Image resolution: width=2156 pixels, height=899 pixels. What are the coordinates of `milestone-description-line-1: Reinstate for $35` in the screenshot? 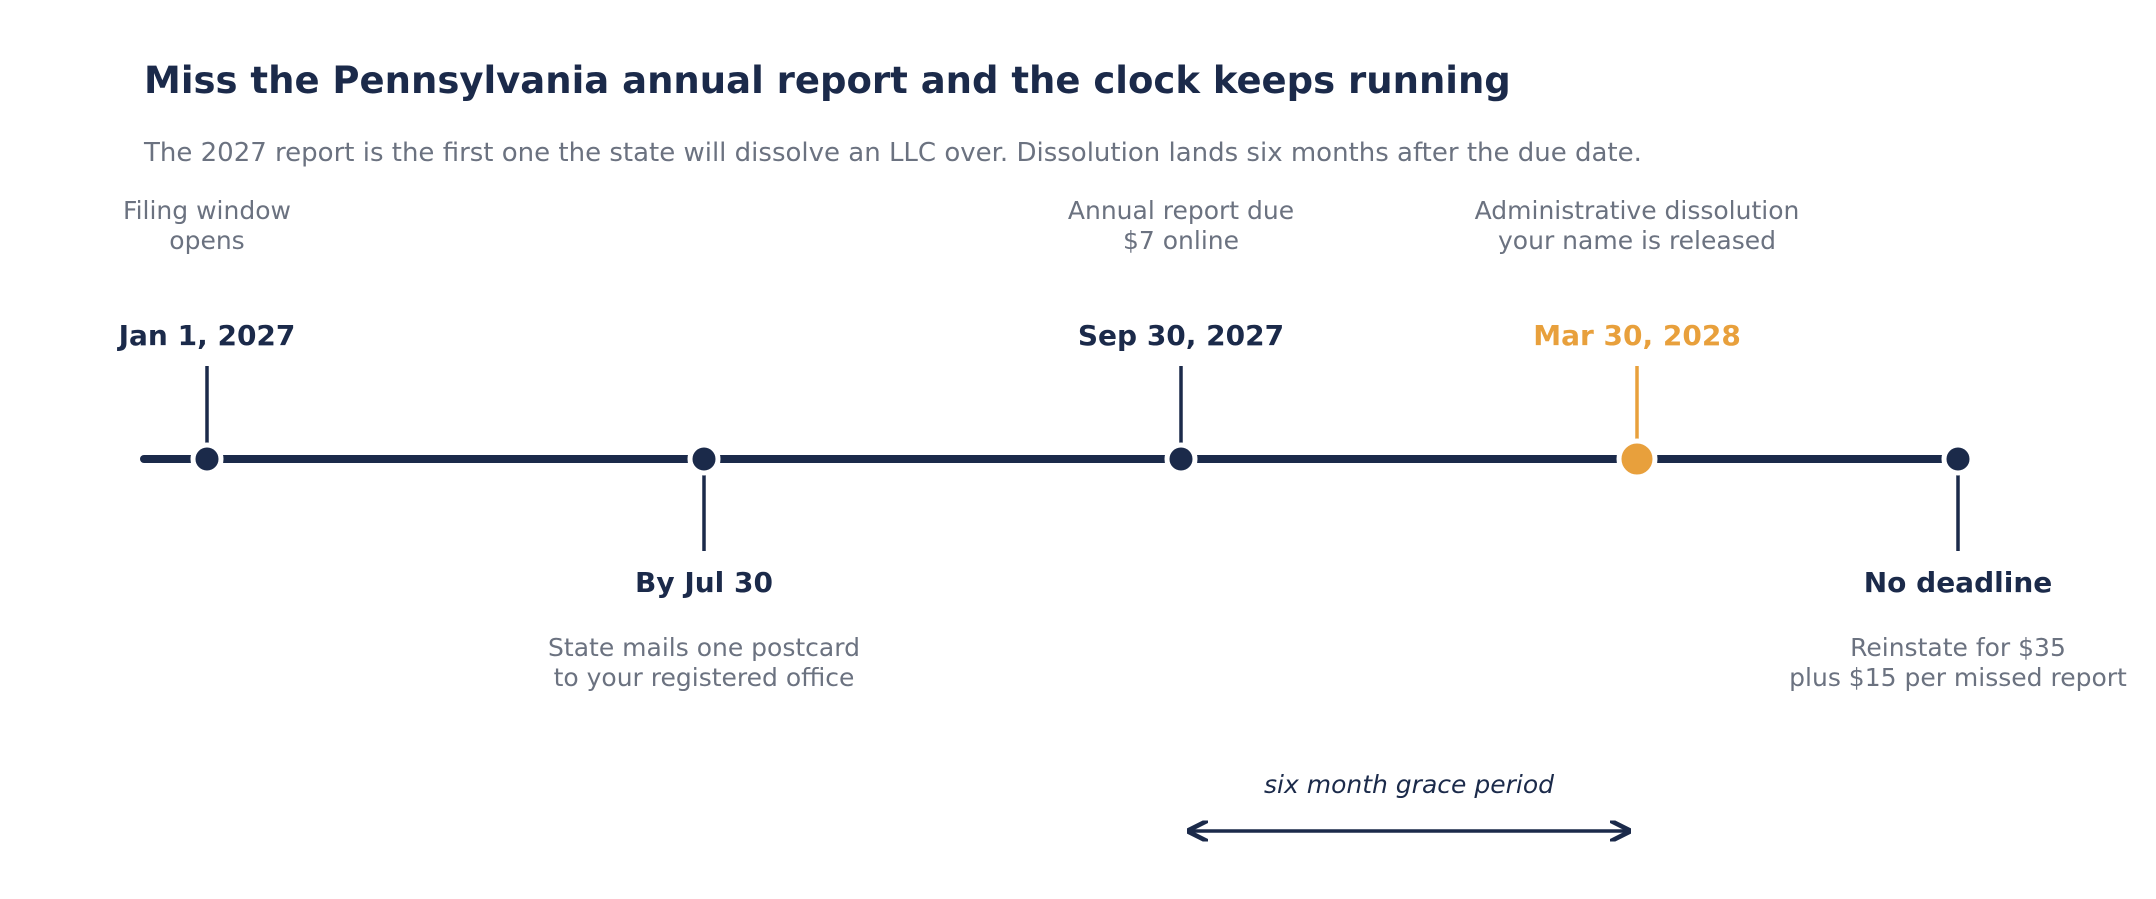 It's located at (1958, 647).